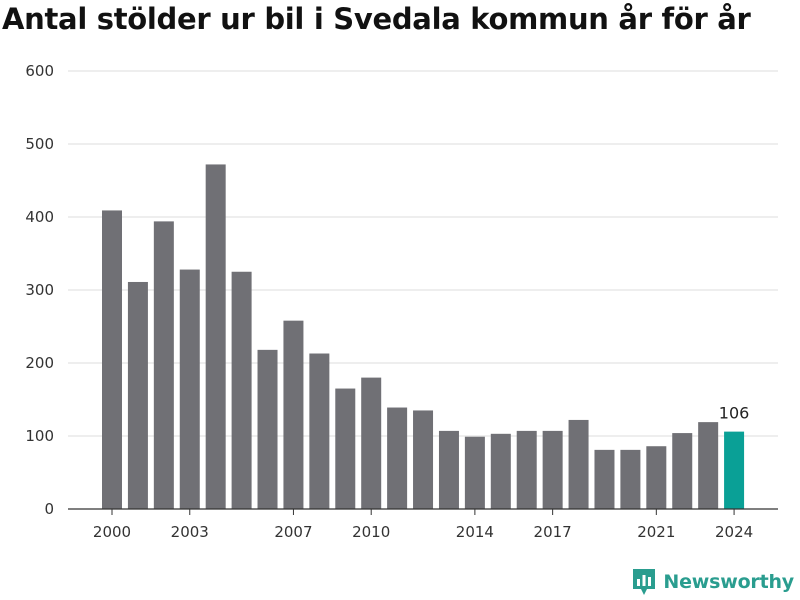 The height and width of the screenshot is (600, 800). Describe the element at coordinates (423, 525) in the screenshot. I see `x-axis-ticks: 2000 2003 2007 2010 2014 2017 2021 2024` at that location.